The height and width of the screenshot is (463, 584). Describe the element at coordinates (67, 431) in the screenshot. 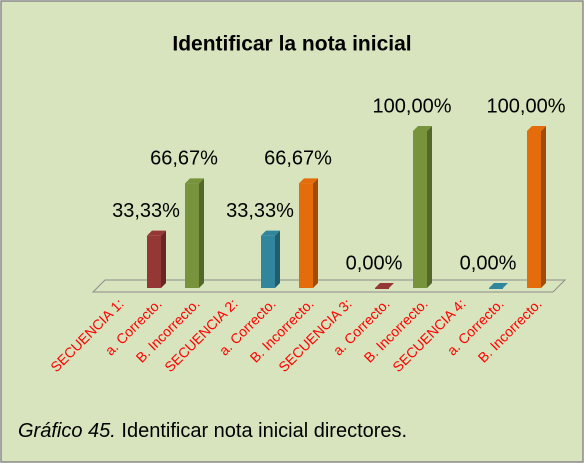

I see `caption-label: Gráfico 45.` at that location.